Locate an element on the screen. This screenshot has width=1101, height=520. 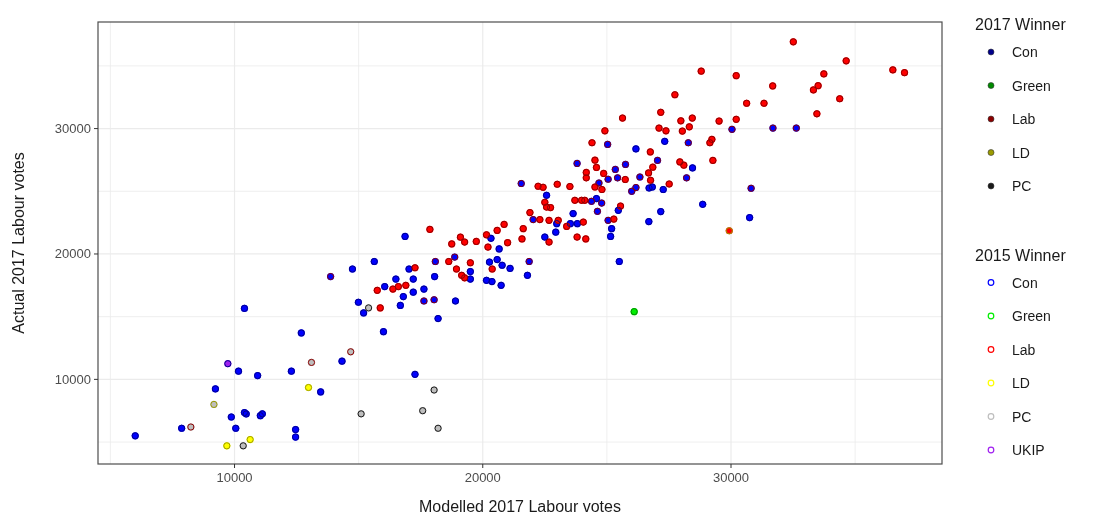
x-tick-label: 10000 is located at coordinates (234, 477).